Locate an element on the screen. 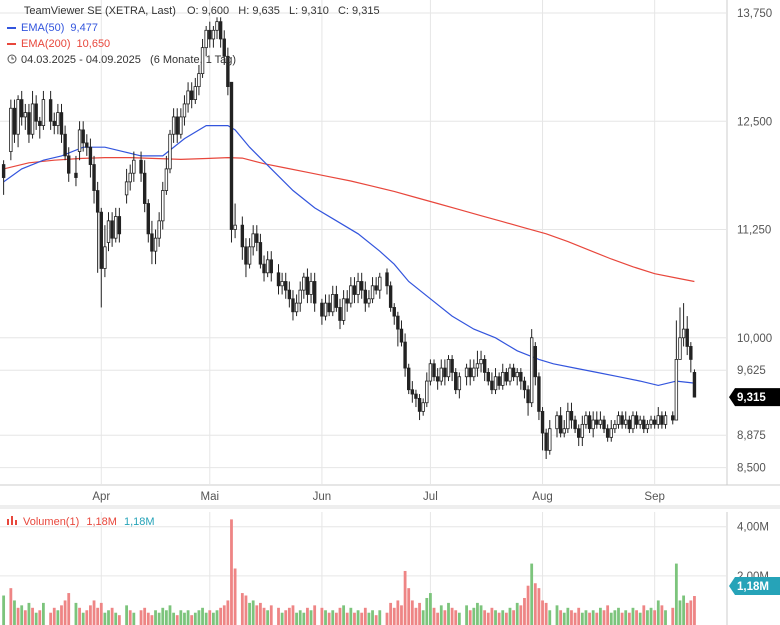 The height and width of the screenshot is (625, 780). y-tick-label: 8,500 is located at coordinates (751, 469).